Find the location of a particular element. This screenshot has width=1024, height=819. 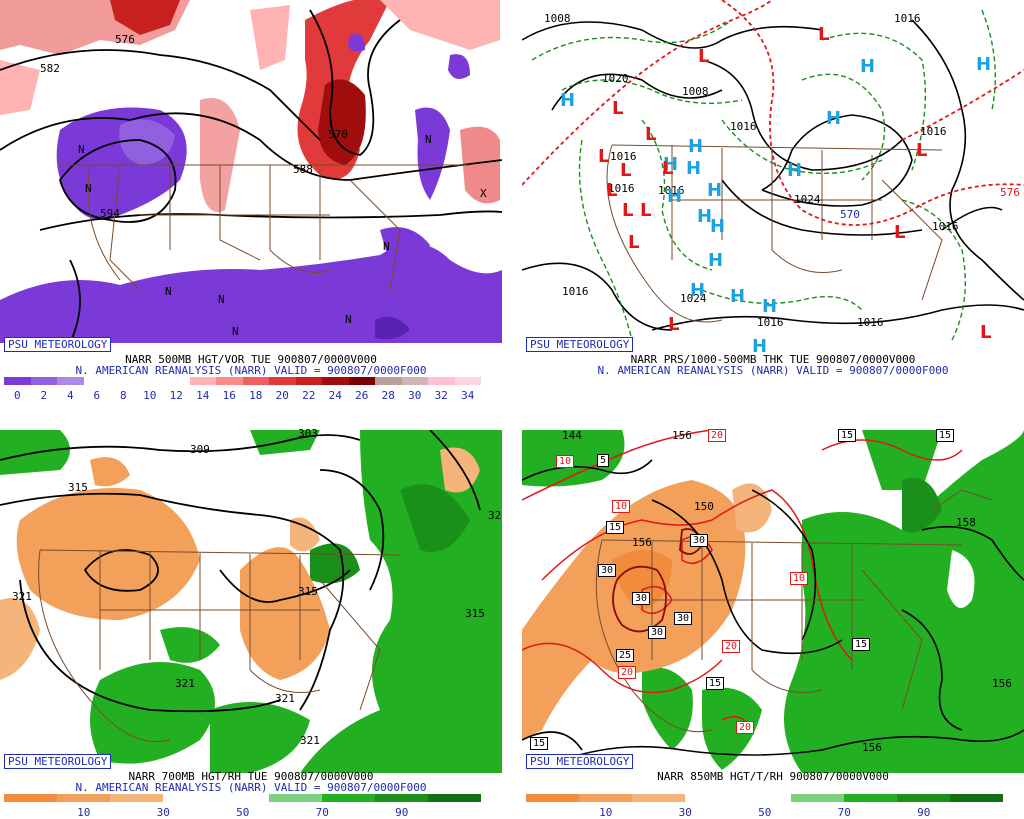

rh-colorbar is located at coordinates (242, 798).